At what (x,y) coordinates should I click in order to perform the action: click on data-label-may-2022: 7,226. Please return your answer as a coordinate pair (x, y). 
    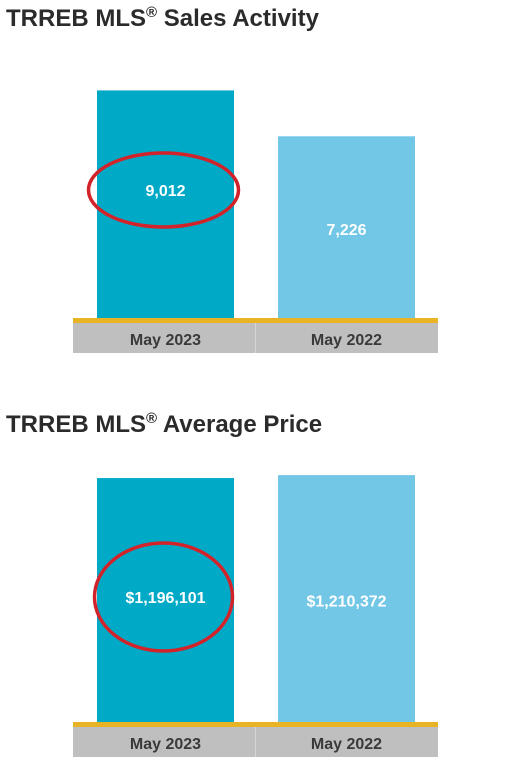
    Looking at the image, I should click on (346, 230).